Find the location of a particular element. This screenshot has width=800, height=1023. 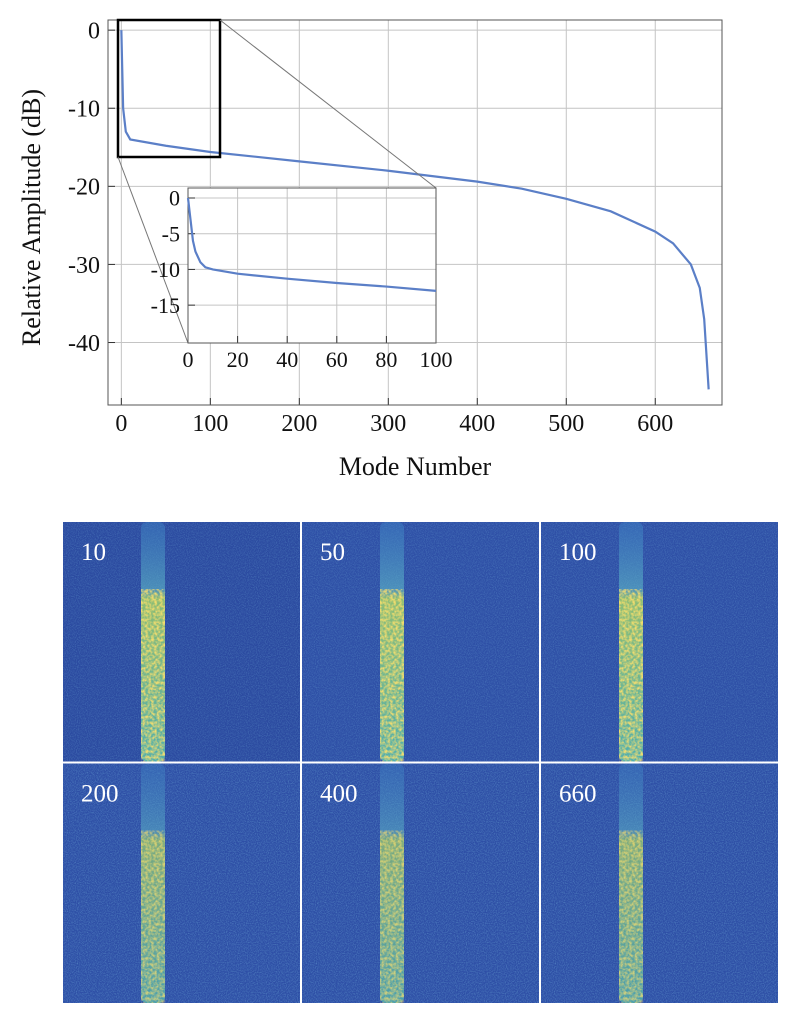

y-tick-label: -5 is located at coordinates (171, 233).